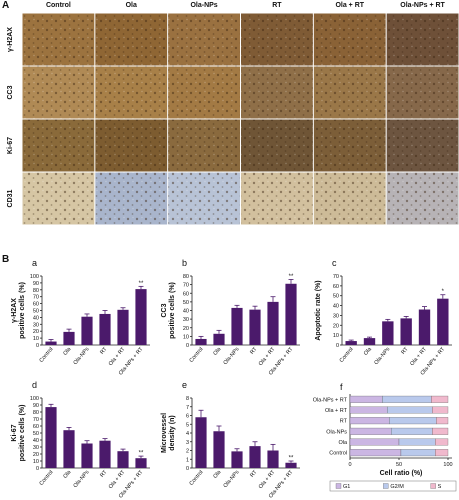 This screenshot has width=459, height=500. I want to click on panel-letter: f, so click(341, 387).